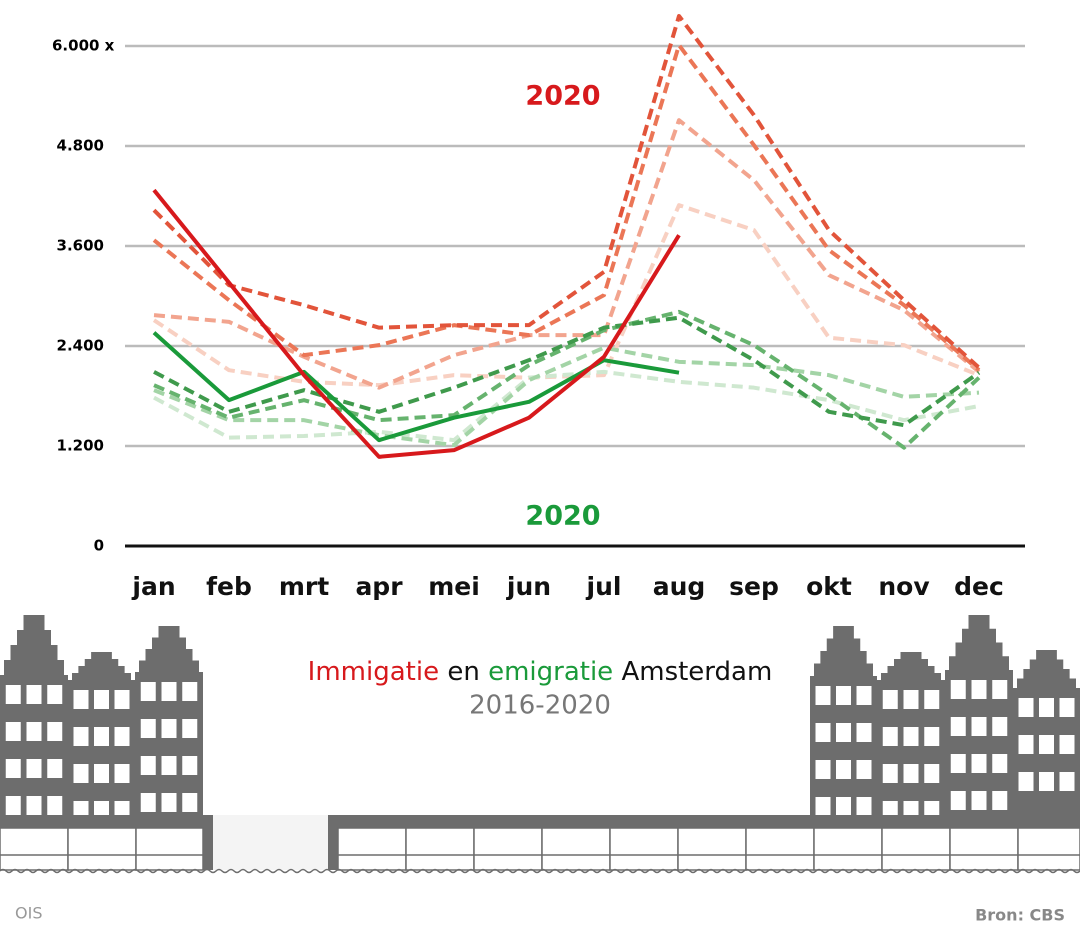 The width and height of the screenshot is (1080, 930). I want to click on y-tick-label: 2.400, so click(80, 346).